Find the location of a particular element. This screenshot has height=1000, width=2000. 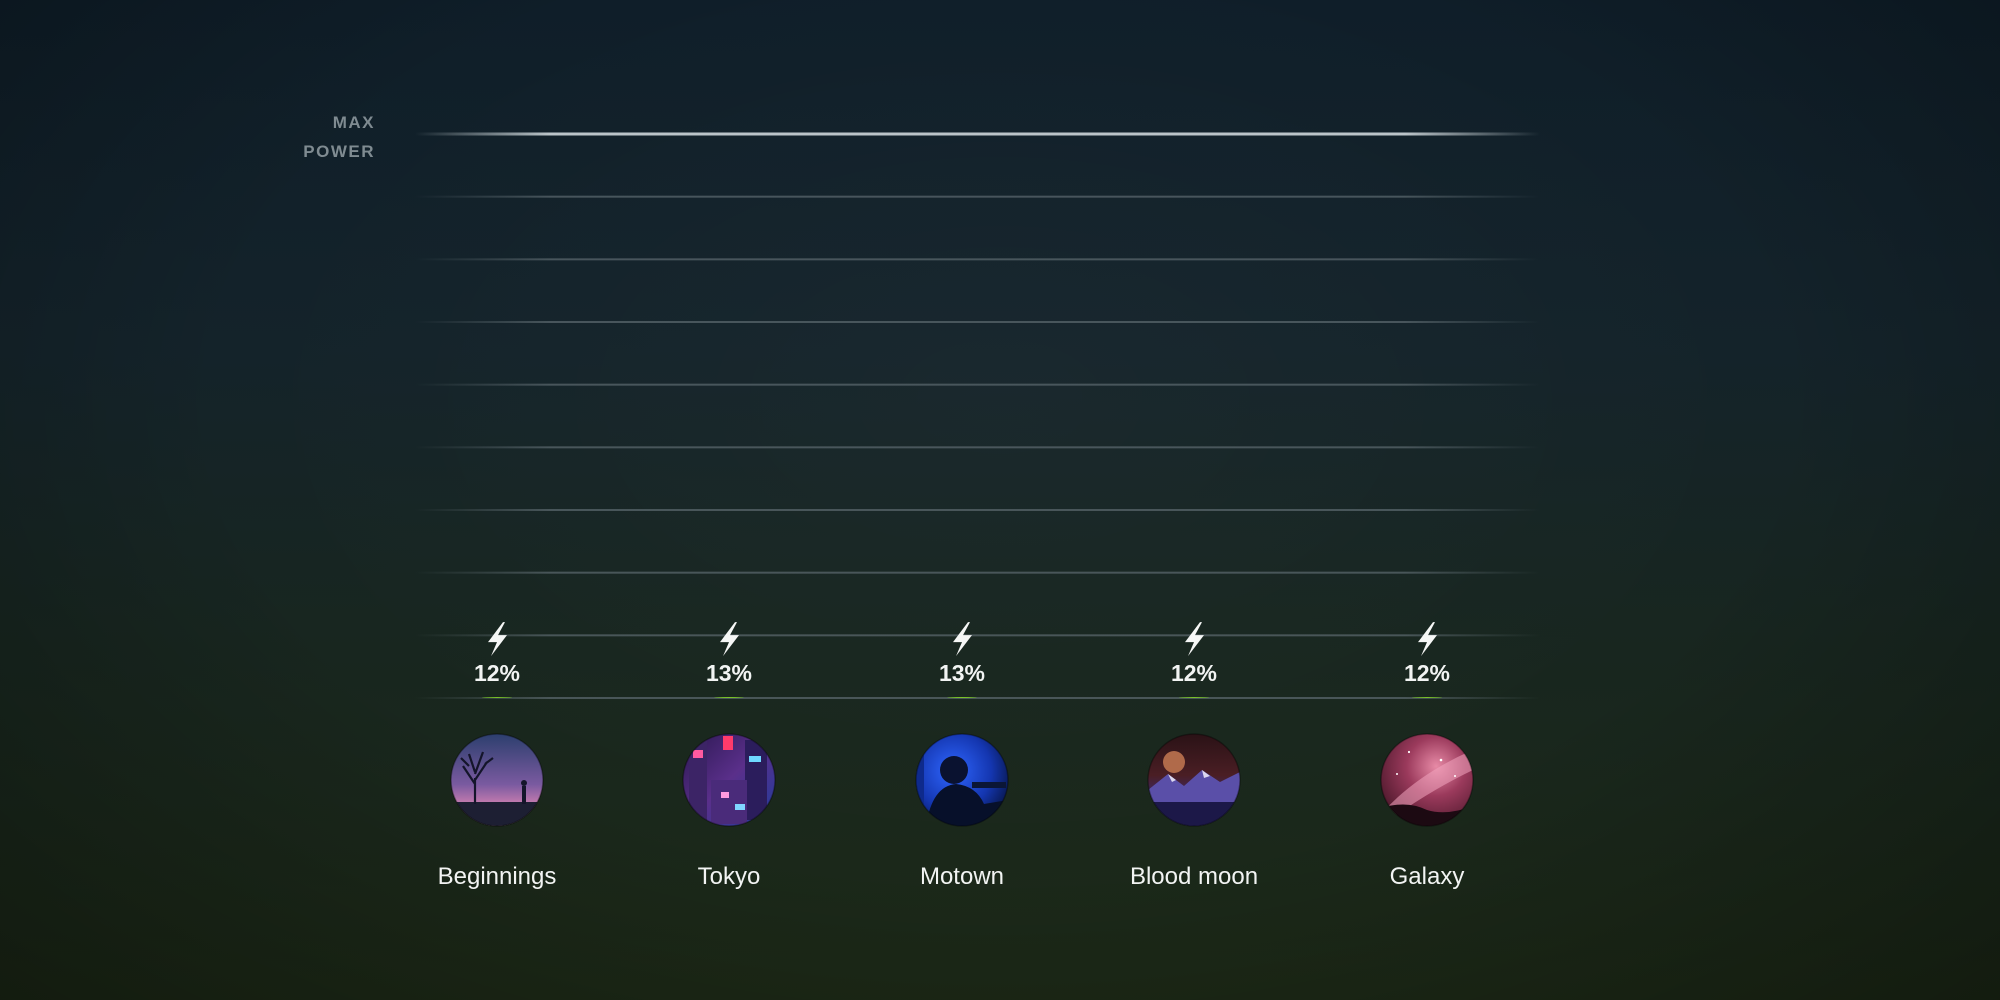

category-label: Motown is located at coordinates (962, 876).